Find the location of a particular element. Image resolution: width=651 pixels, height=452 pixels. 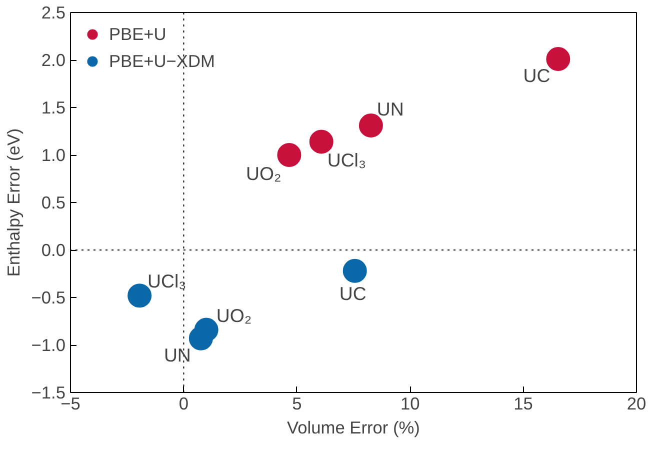

x-tick-label: 15 is located at coordinates (523, 404).